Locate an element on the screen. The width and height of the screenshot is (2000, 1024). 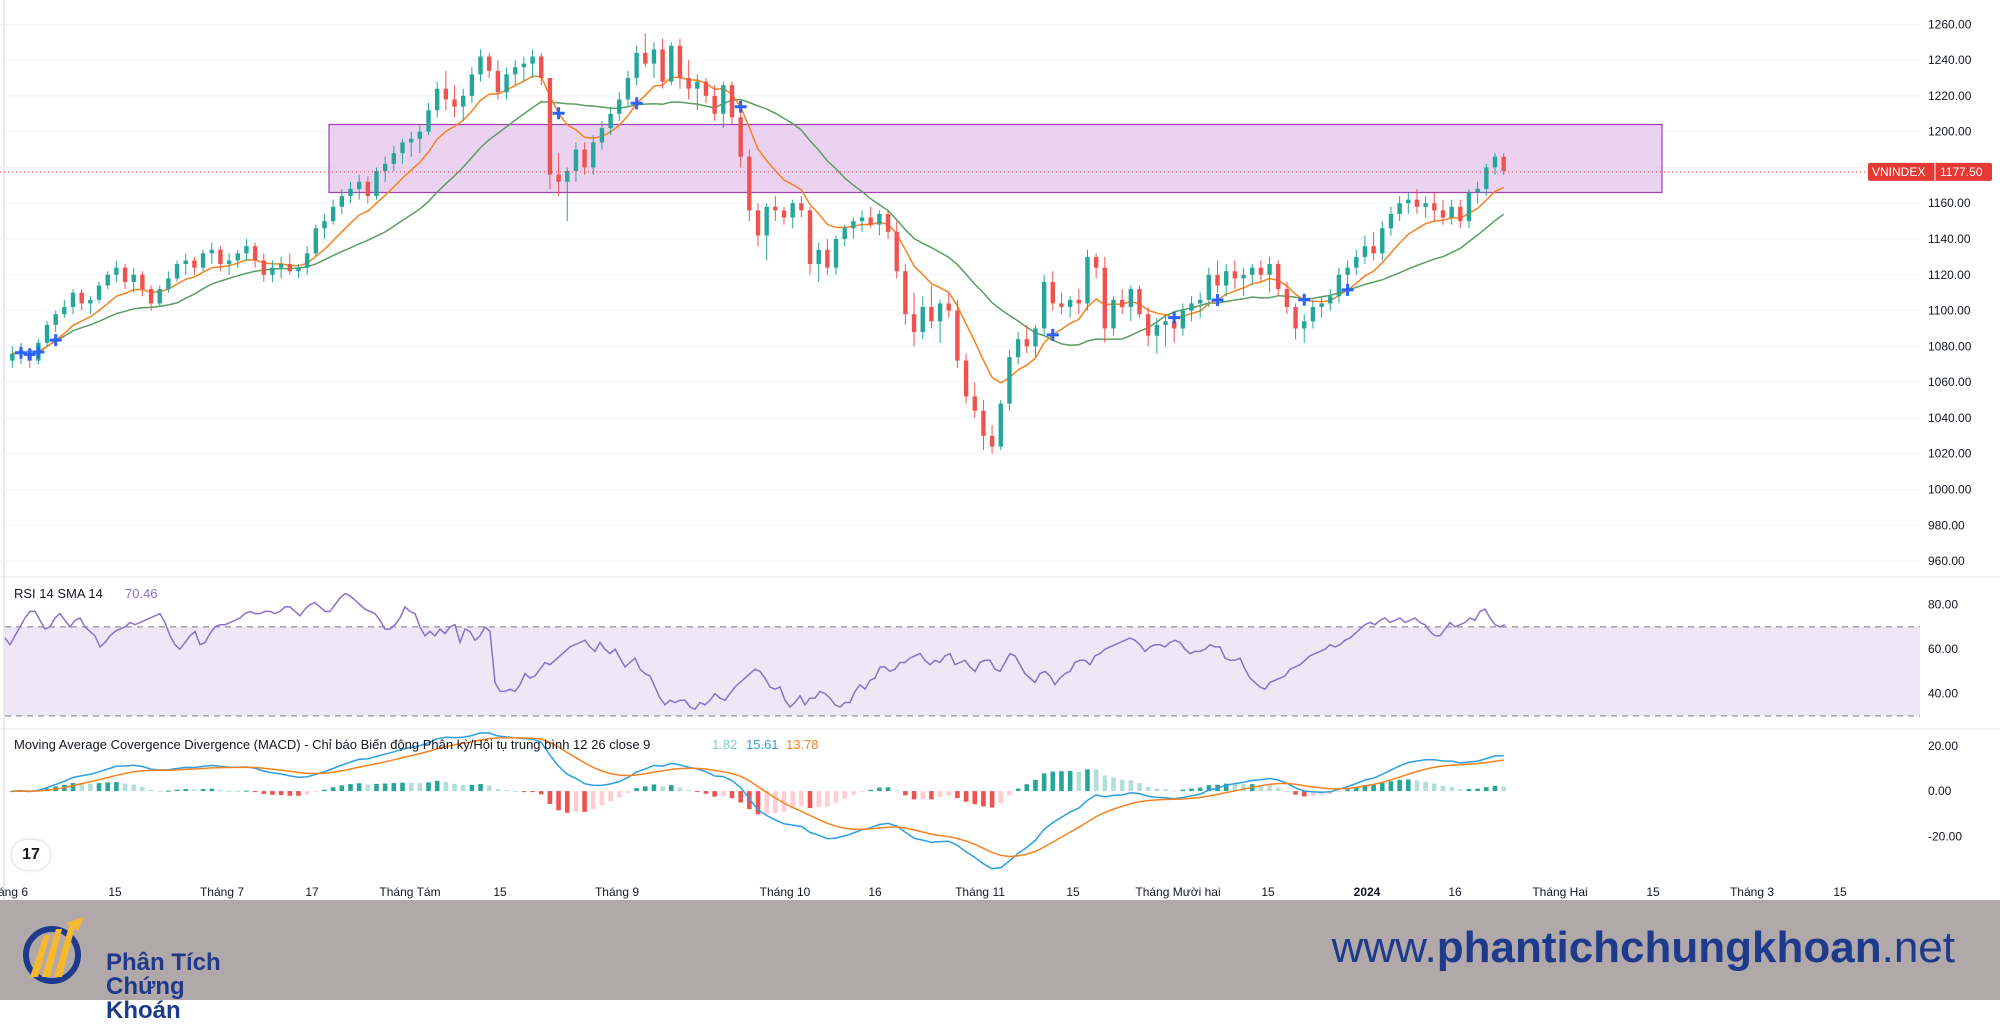
time-axis-label: 16 is located at coordinates (1455, 892).